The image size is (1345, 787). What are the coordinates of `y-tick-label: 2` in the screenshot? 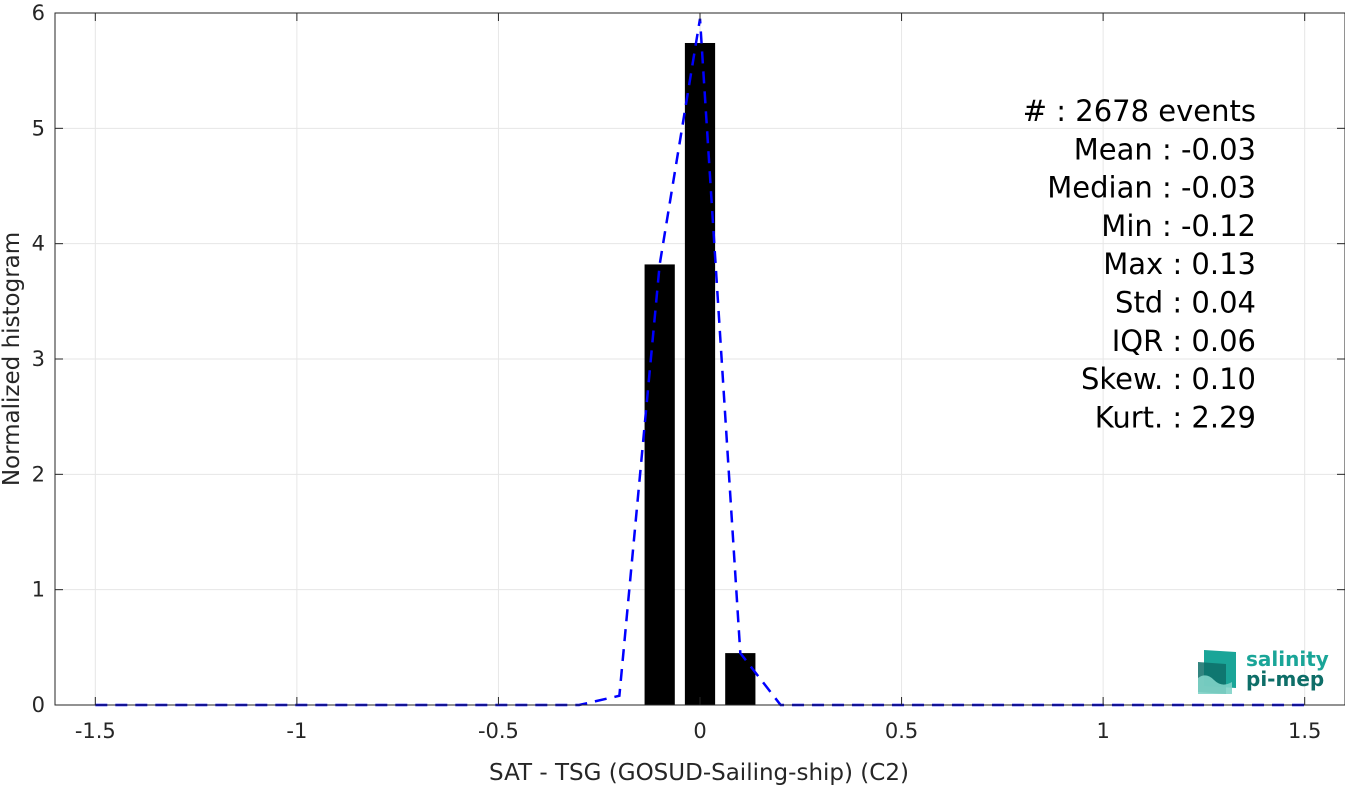 It's located at (38, 474).